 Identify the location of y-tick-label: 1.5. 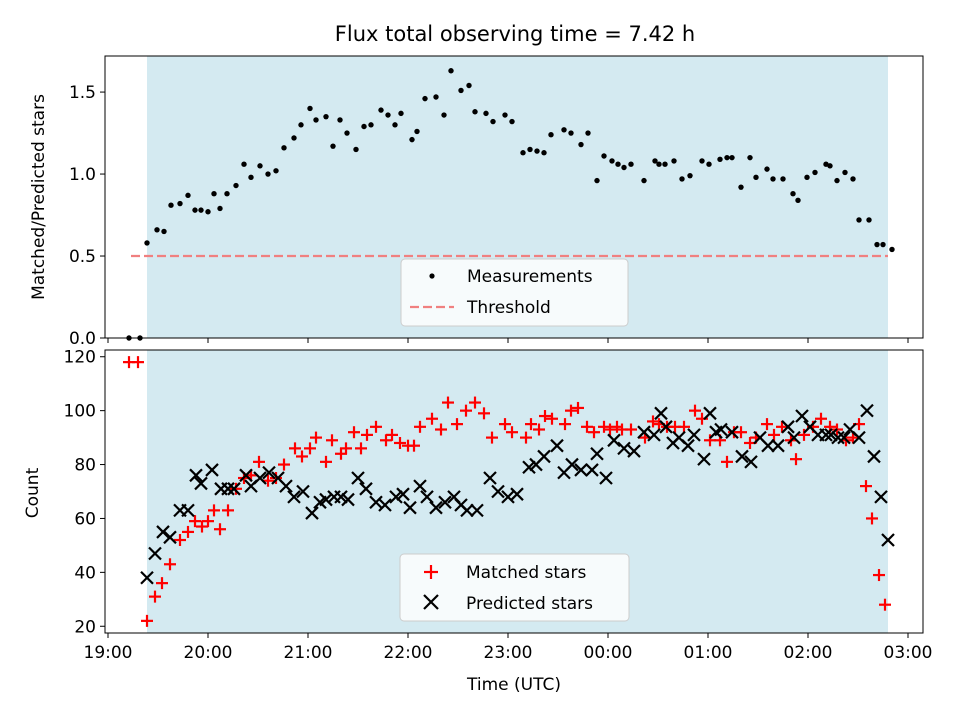
(82, 93).